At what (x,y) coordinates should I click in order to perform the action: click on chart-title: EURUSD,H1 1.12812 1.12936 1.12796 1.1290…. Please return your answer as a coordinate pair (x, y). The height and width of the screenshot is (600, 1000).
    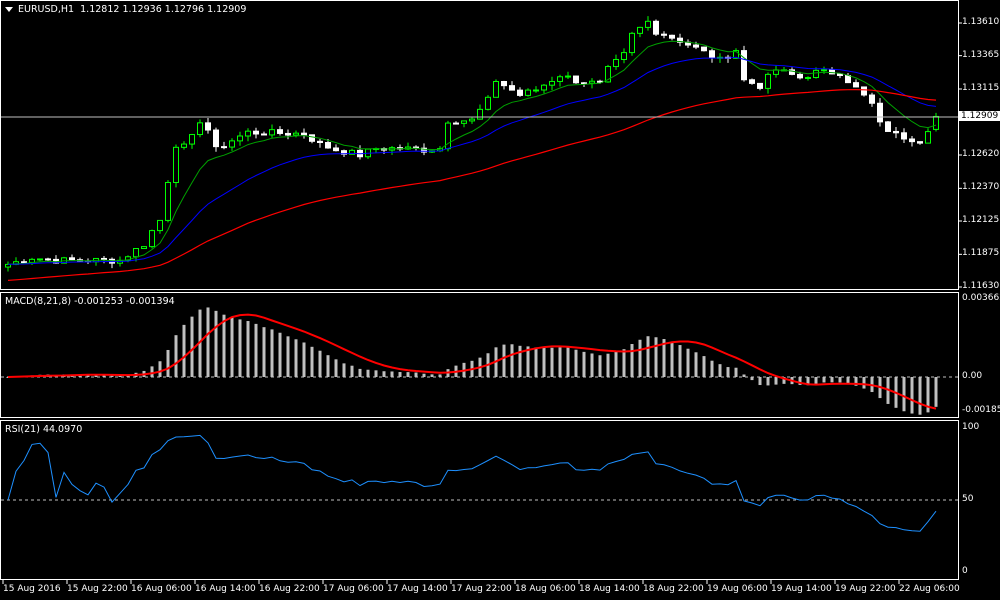
    Looking at the image, I should click on (125, 9).